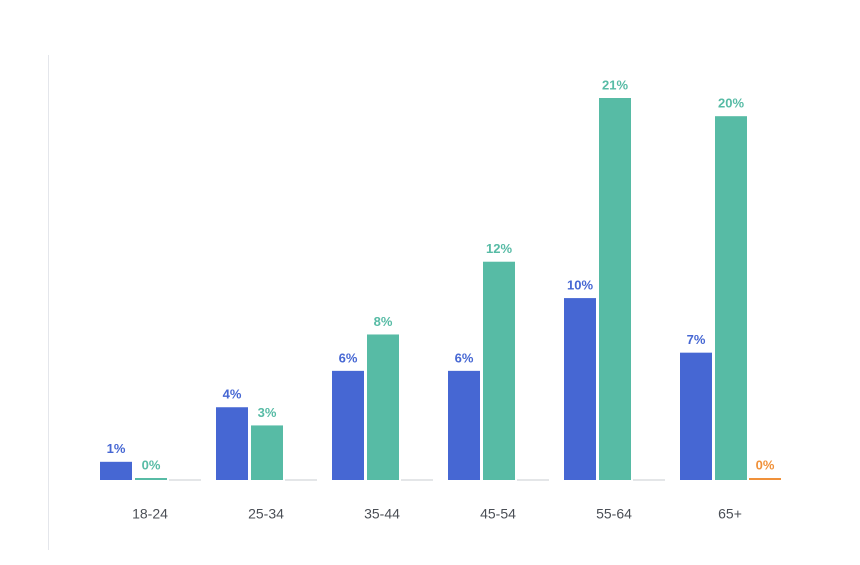 This screenshot has width=860, height=565. Describe the element at coordinates (232, 394) in the screenshot. I see `value-label: 4%` at that location.